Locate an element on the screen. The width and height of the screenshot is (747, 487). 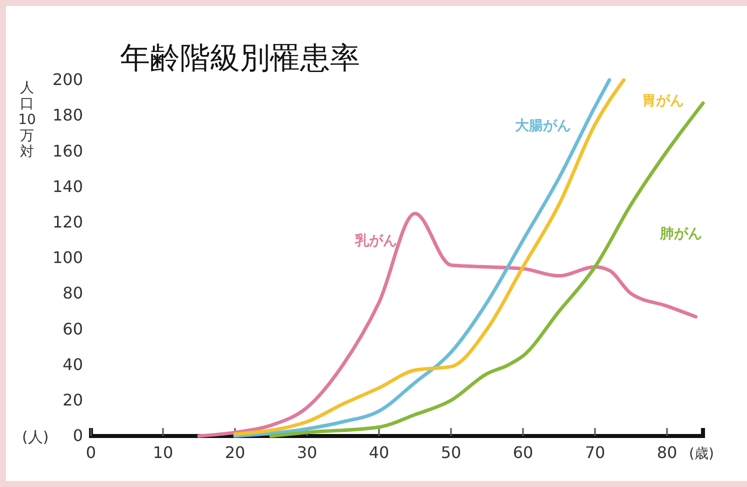
x-tick-label: 60 is located at coordinates (523, 452).